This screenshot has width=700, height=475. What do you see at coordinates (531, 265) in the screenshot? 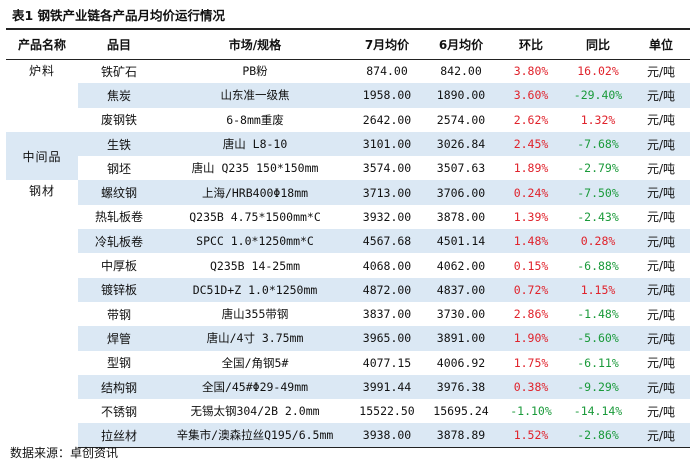
I see `mom-change-cell: 0.15%` at bounding box center [531, 265].